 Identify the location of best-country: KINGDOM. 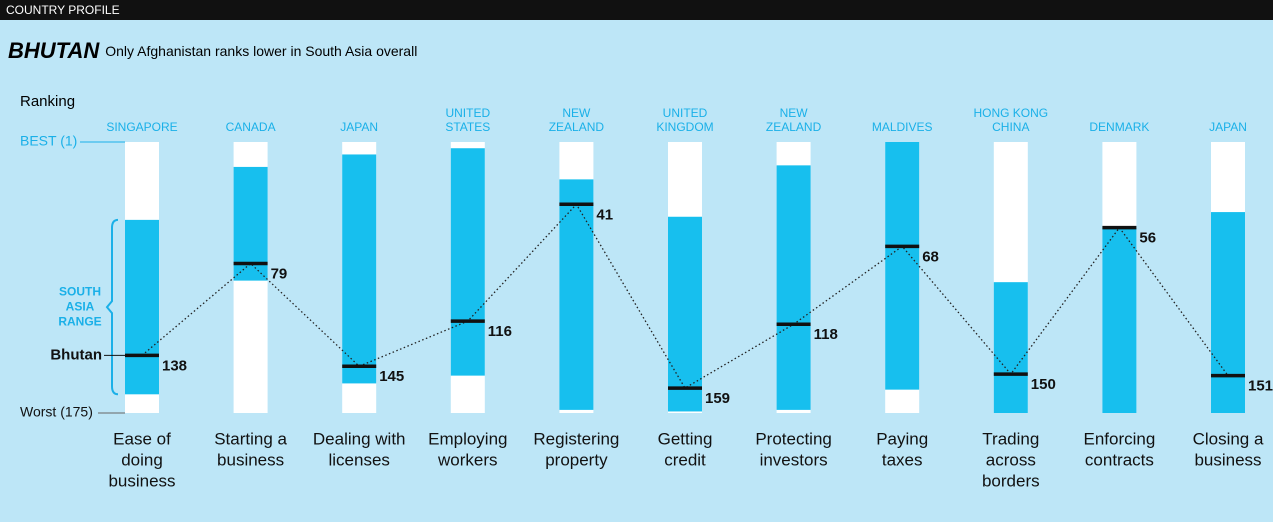
(684, 127).